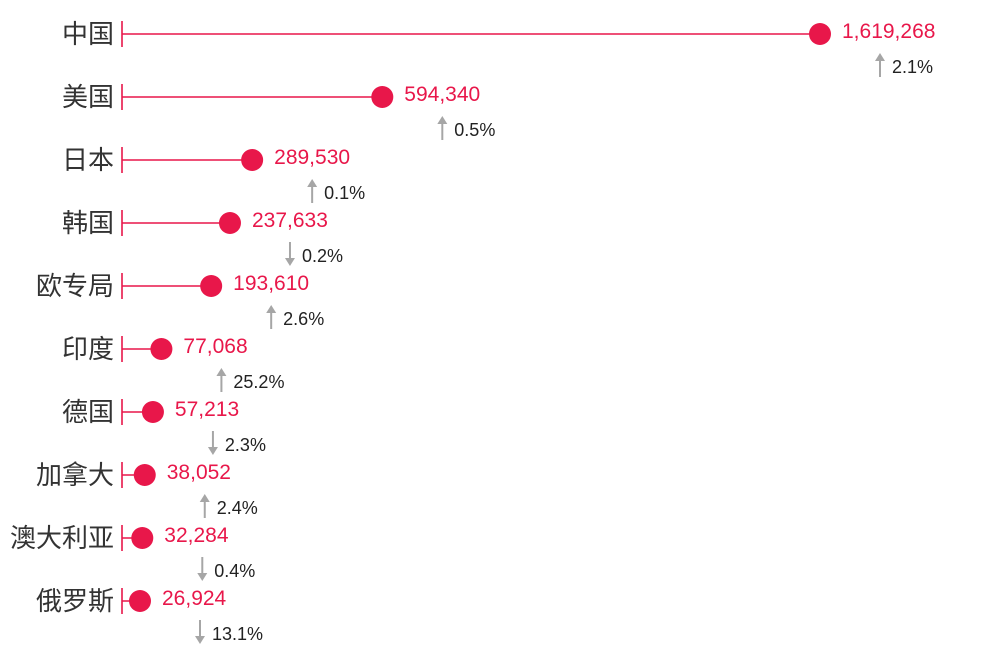 This screenshot has width=1000, height=666. I want to click on category-label: 中国, so click(88, 35).